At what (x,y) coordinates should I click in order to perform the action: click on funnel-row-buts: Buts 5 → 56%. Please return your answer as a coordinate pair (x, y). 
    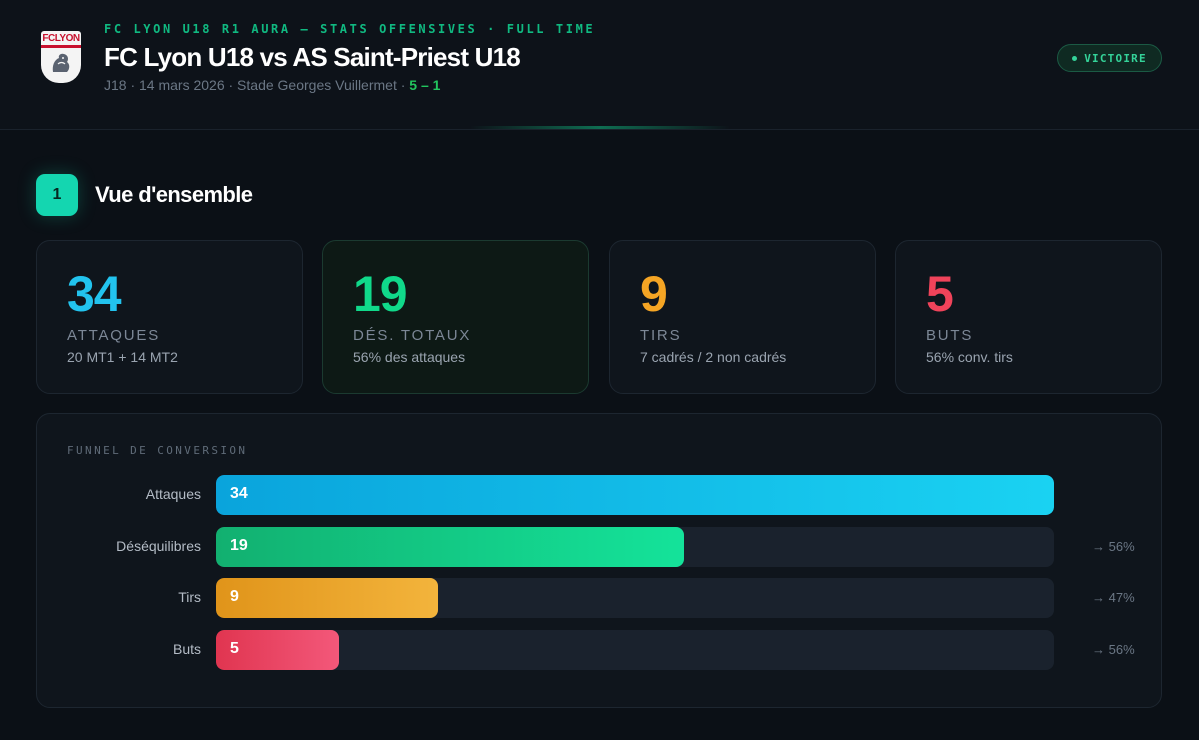
    Looking at the image, I should click on (600, 650).